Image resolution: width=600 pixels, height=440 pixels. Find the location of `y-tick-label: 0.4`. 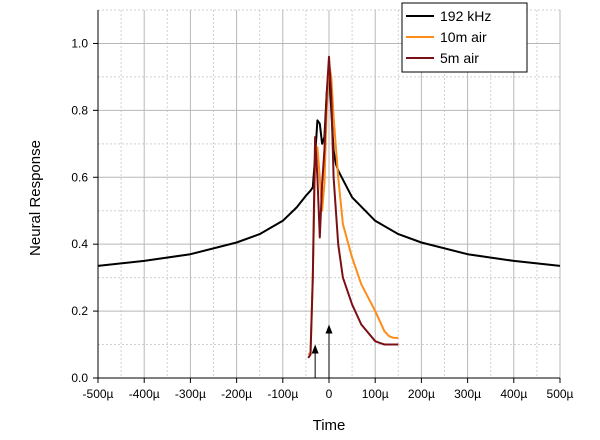

y-tick-label: 0.4 is located at coordinates (79, 244).